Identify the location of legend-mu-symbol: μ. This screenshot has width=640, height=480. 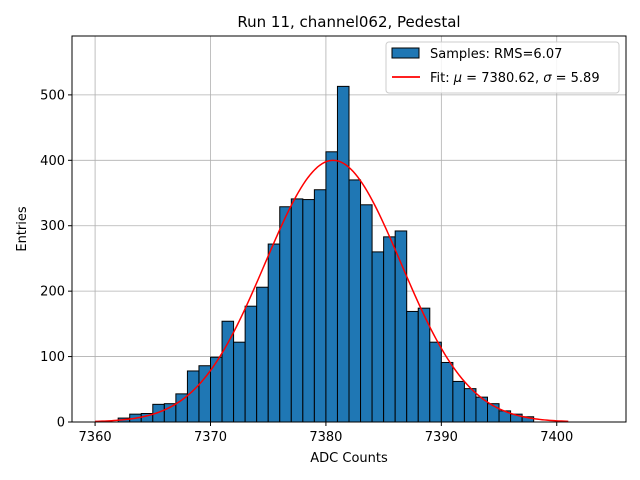
(457, 78).